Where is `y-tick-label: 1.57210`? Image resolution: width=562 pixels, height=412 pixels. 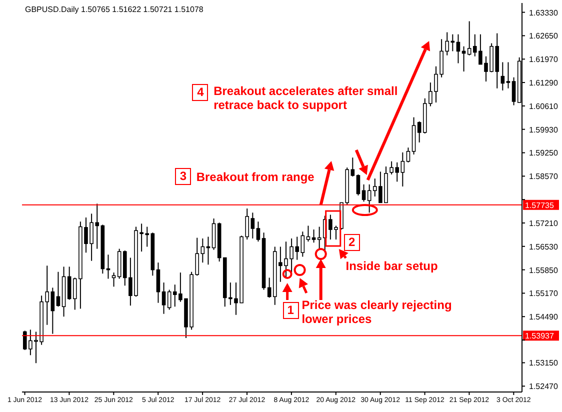
y-tick-label: 1.57210 is located at coordinates (543, 223).